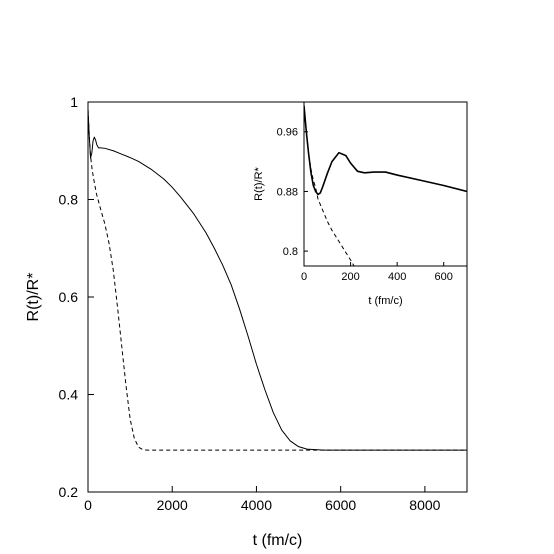 The width and height of the screenshot is (554, 554). Describe the element at coordinates (385, 301) in the screenshot. I see `inset-x-axis-label: t (fm/c)` at that location.